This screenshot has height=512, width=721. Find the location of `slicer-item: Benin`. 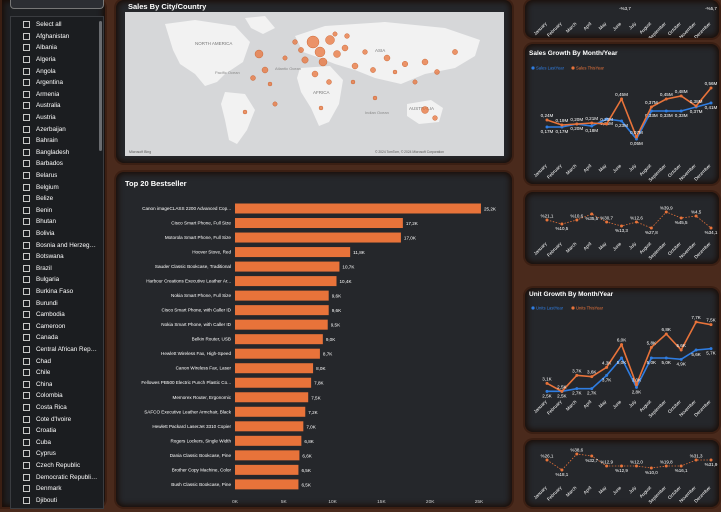

slicer-item: Benin is located at coordinates (55, 211).